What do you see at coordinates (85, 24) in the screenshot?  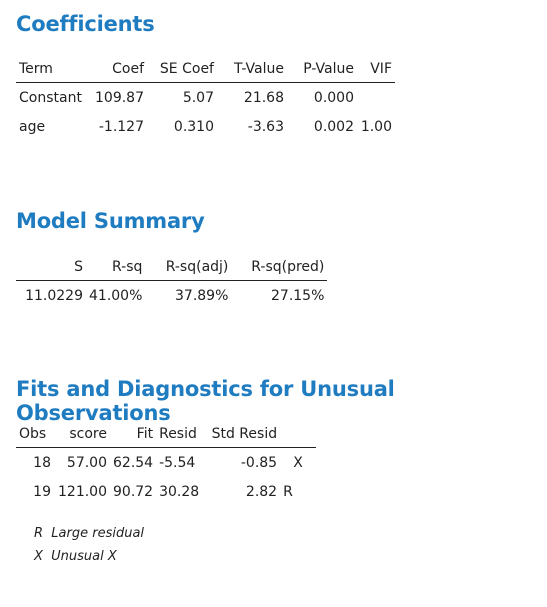 I see `coefficients-title: Coefficients` at bounding box center [85, 24].